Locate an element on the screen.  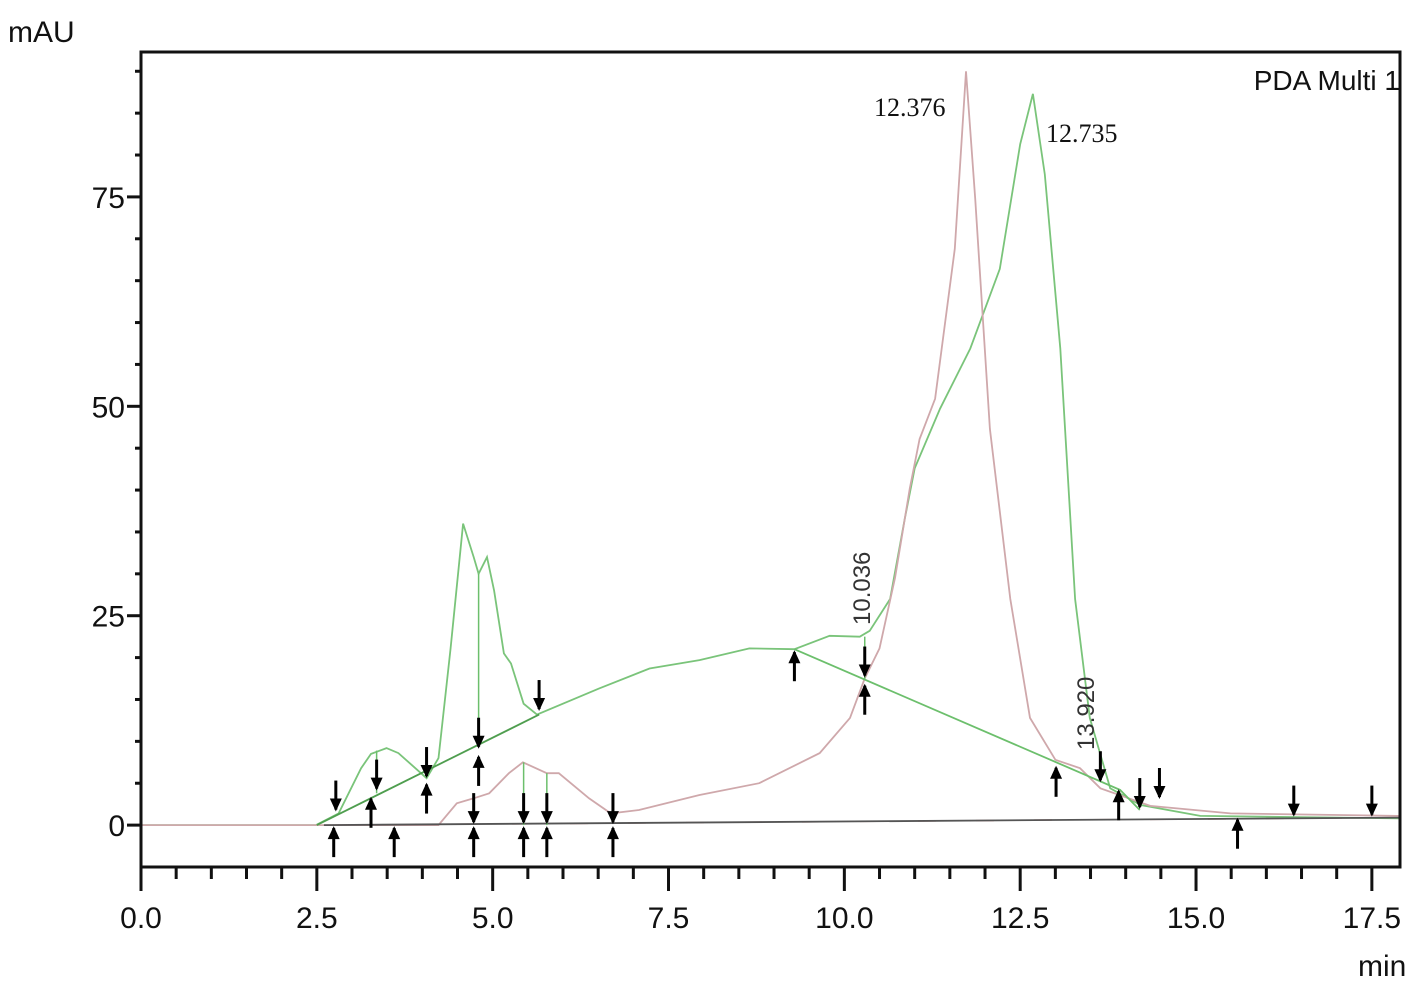
y-tick-label: 25 is located at coordinates (108, 617).